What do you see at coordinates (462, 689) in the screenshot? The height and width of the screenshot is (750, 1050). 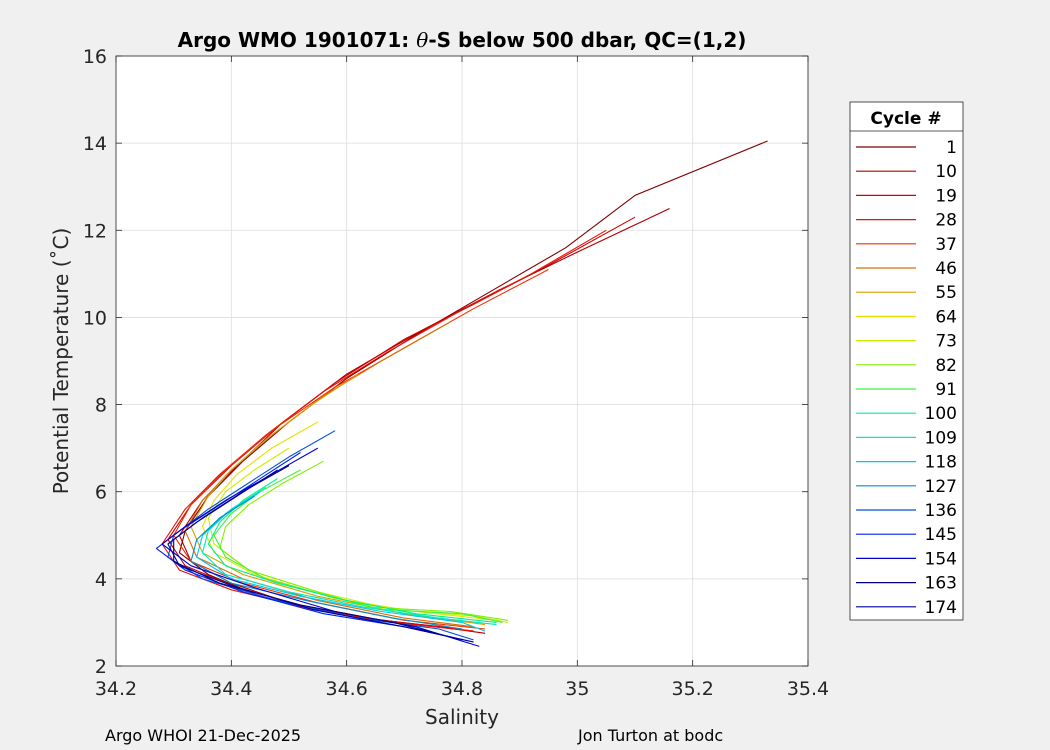 I see `x-tick-label: 34.8` at bounding box center [462, 689].